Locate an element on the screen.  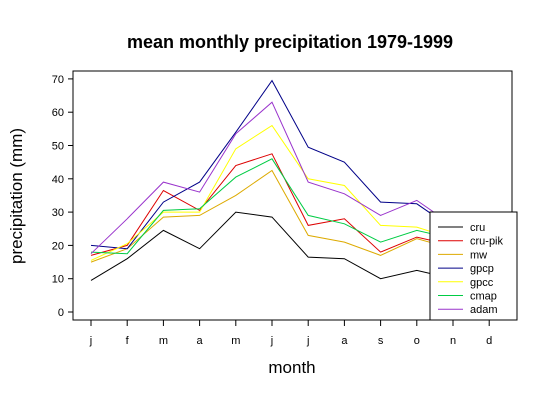
legend-label-mw: mw is located at coordinates (478, 255).